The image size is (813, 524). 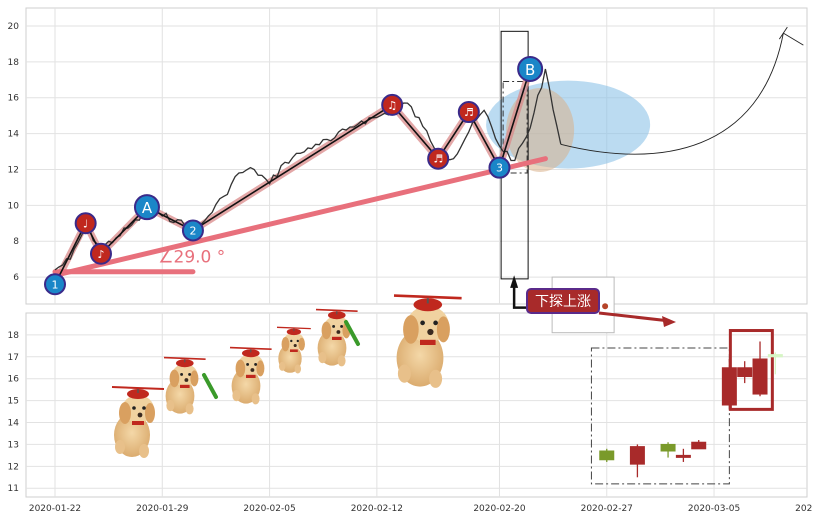 What do you see at coordinates (55, 509) in the screenshot?
I see `x-tick-label: 2020-01-22` at bounding box center [55, 509].